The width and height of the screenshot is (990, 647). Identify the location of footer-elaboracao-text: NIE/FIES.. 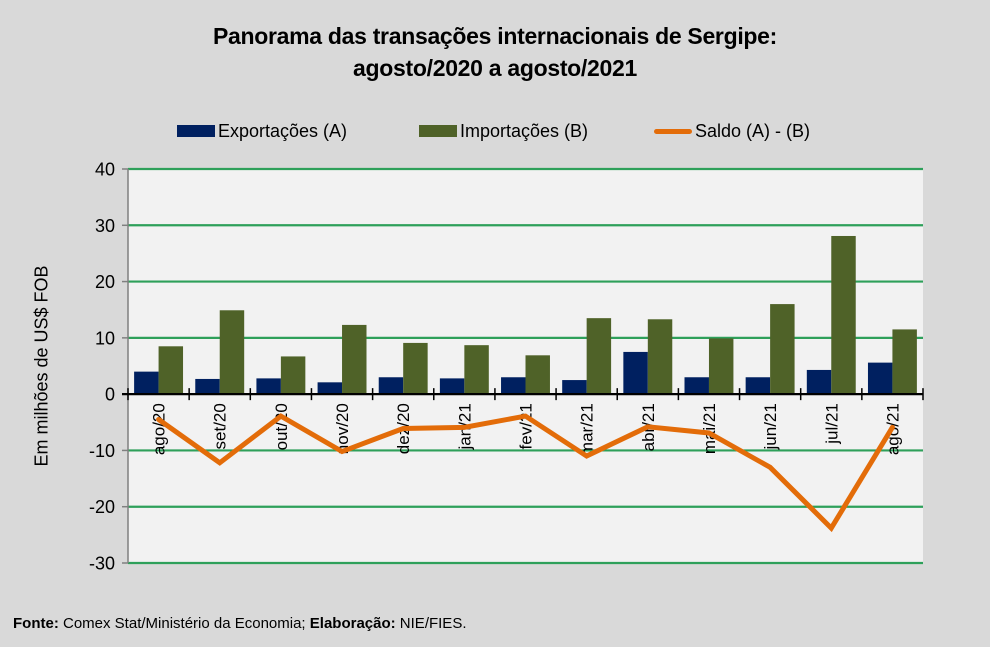
(431, 623).